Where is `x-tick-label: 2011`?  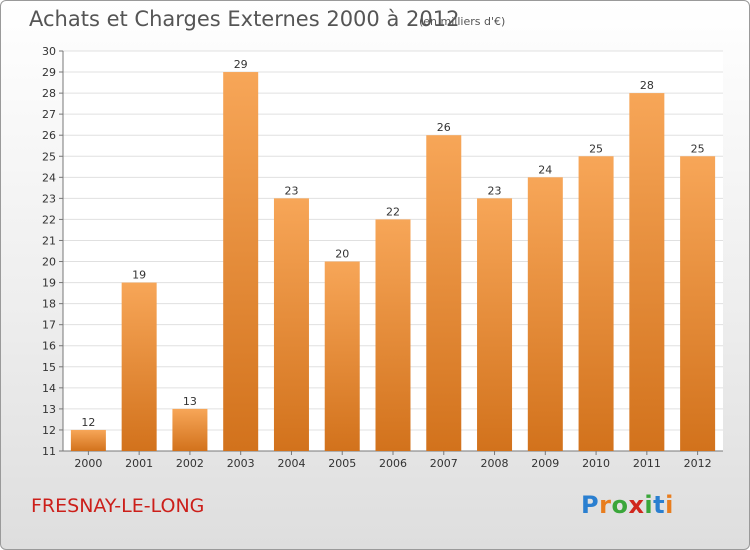
x-tick-label: 2011 is located at coordinates (647, 463).